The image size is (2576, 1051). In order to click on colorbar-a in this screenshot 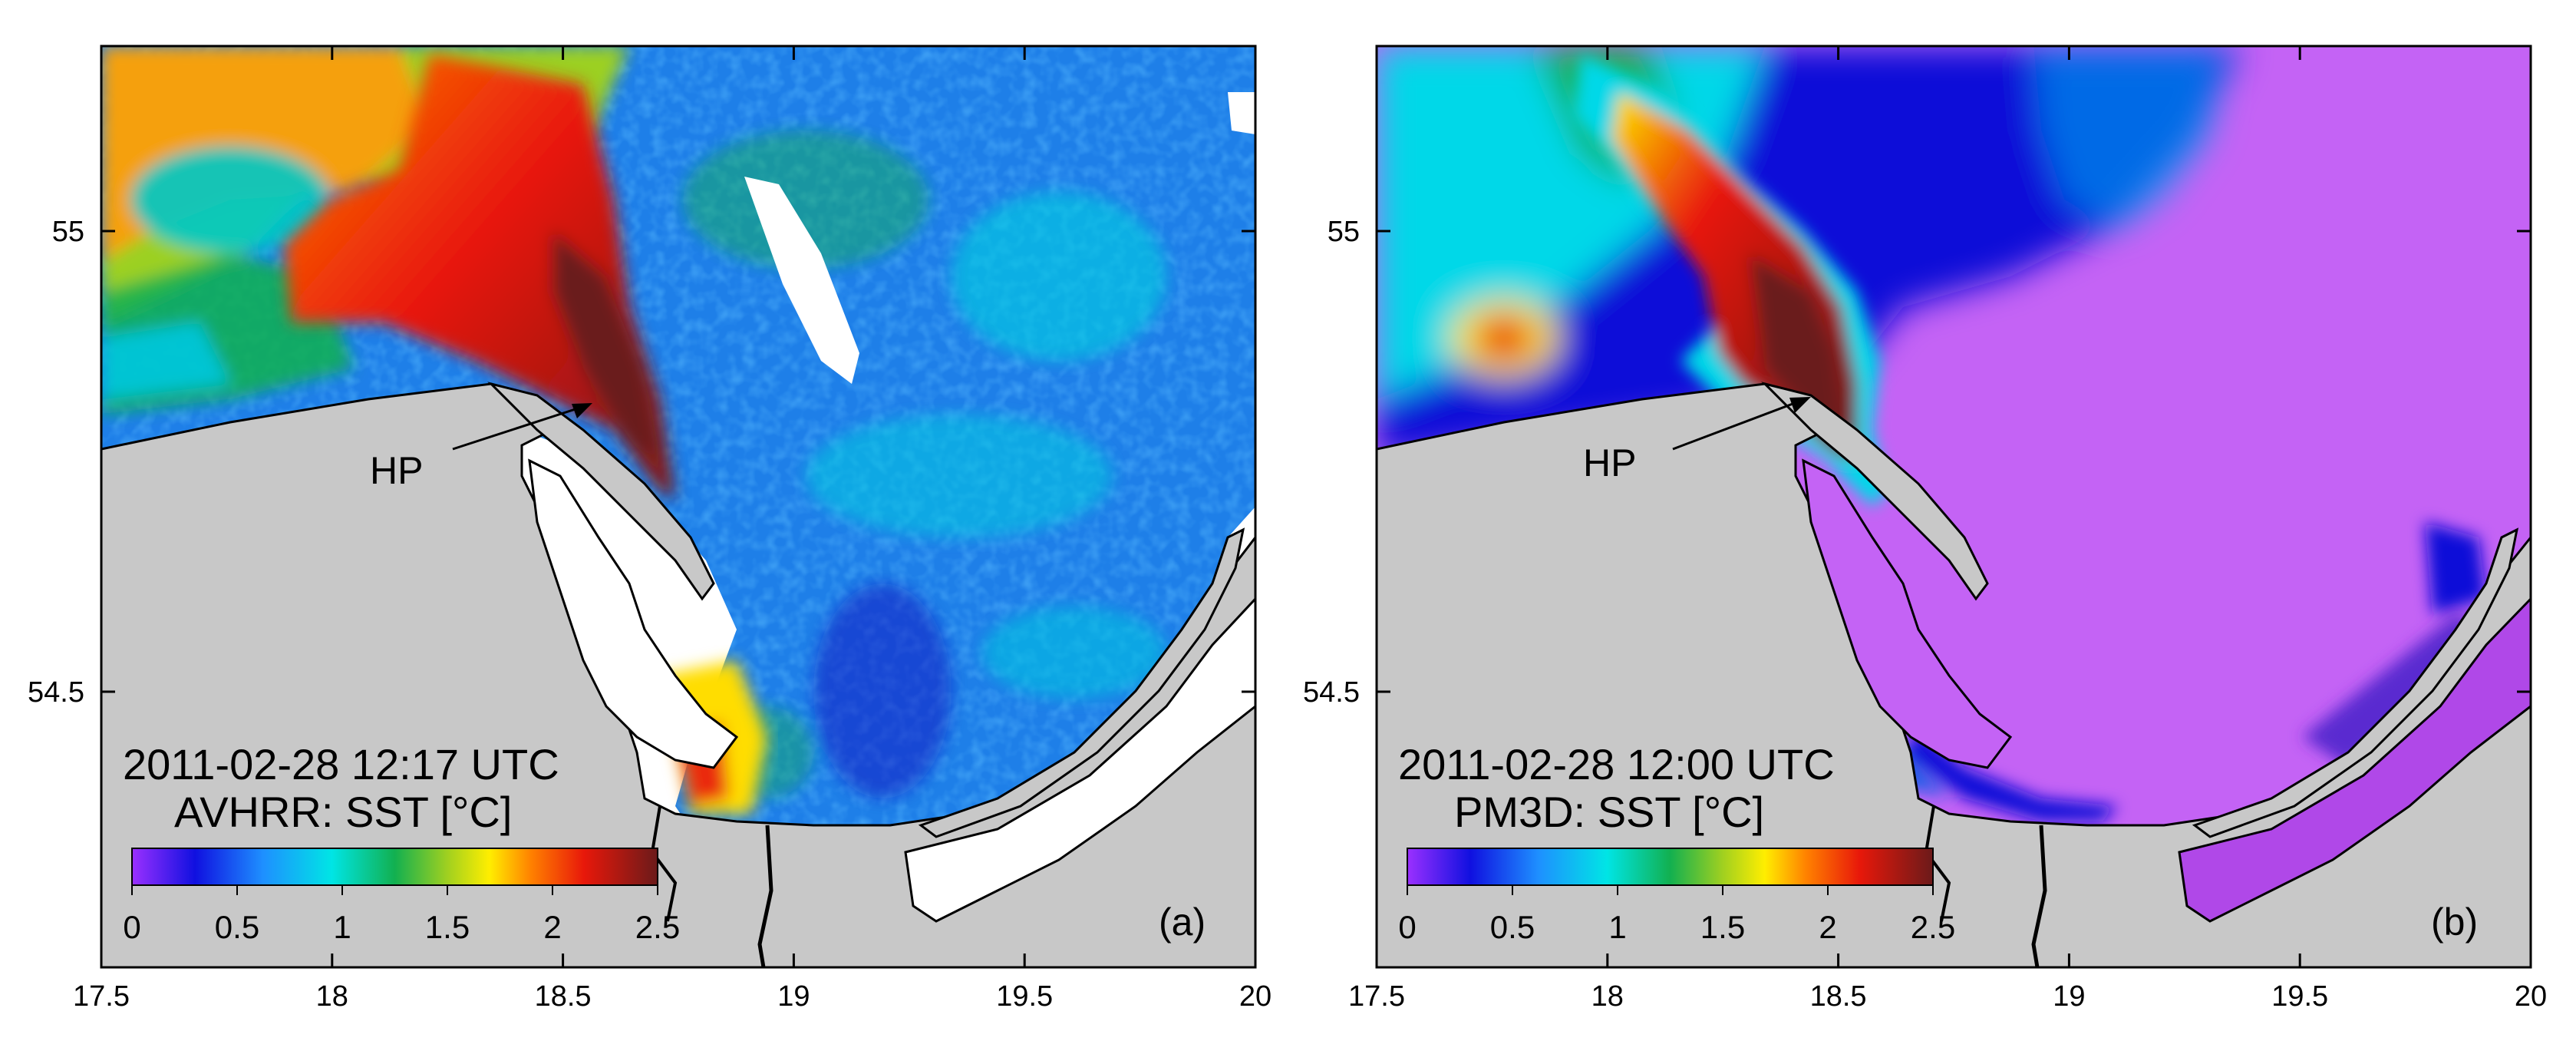, I will do `click(394, 867)`.